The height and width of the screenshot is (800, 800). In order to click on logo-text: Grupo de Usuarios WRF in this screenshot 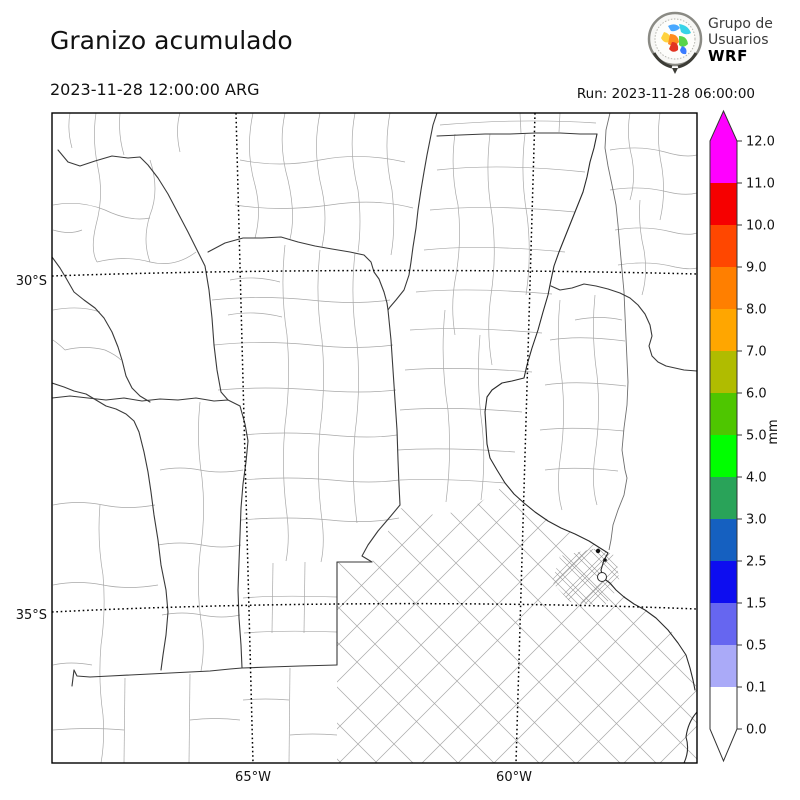, I will do `click(740, 40)`.